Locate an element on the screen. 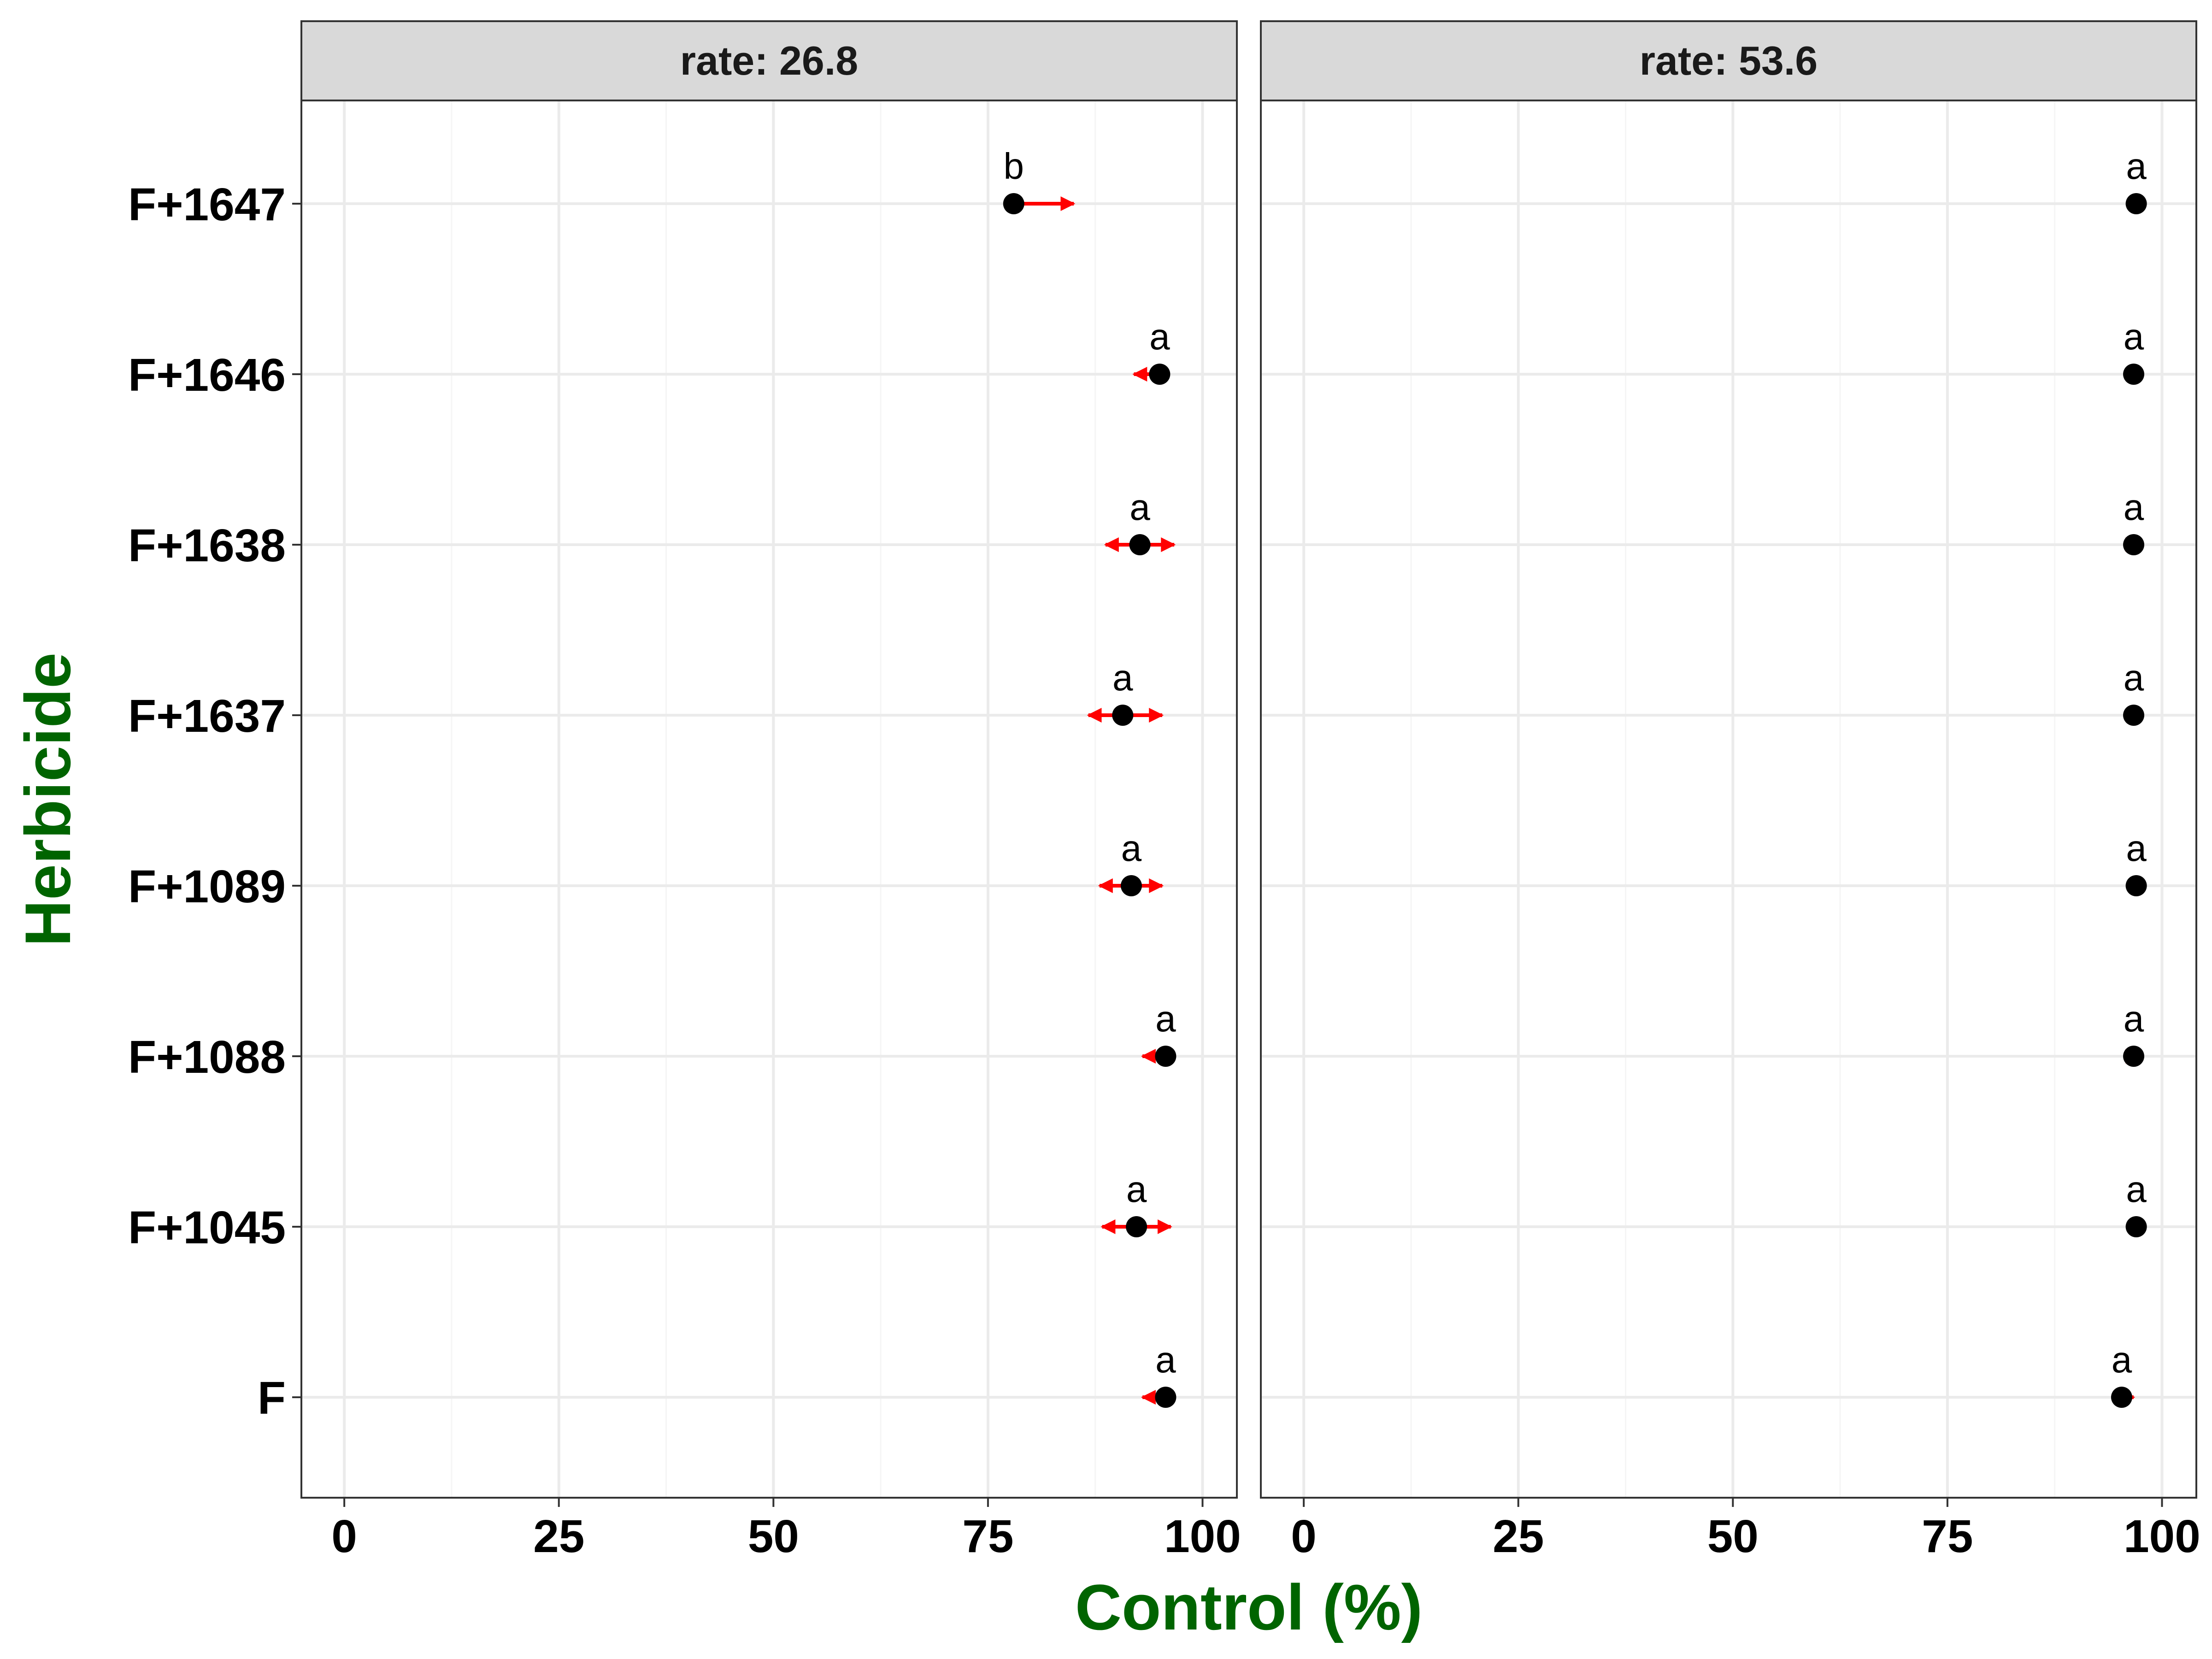  facet-strip-label: rate: 26.8 is located at coordinates (769, 60).